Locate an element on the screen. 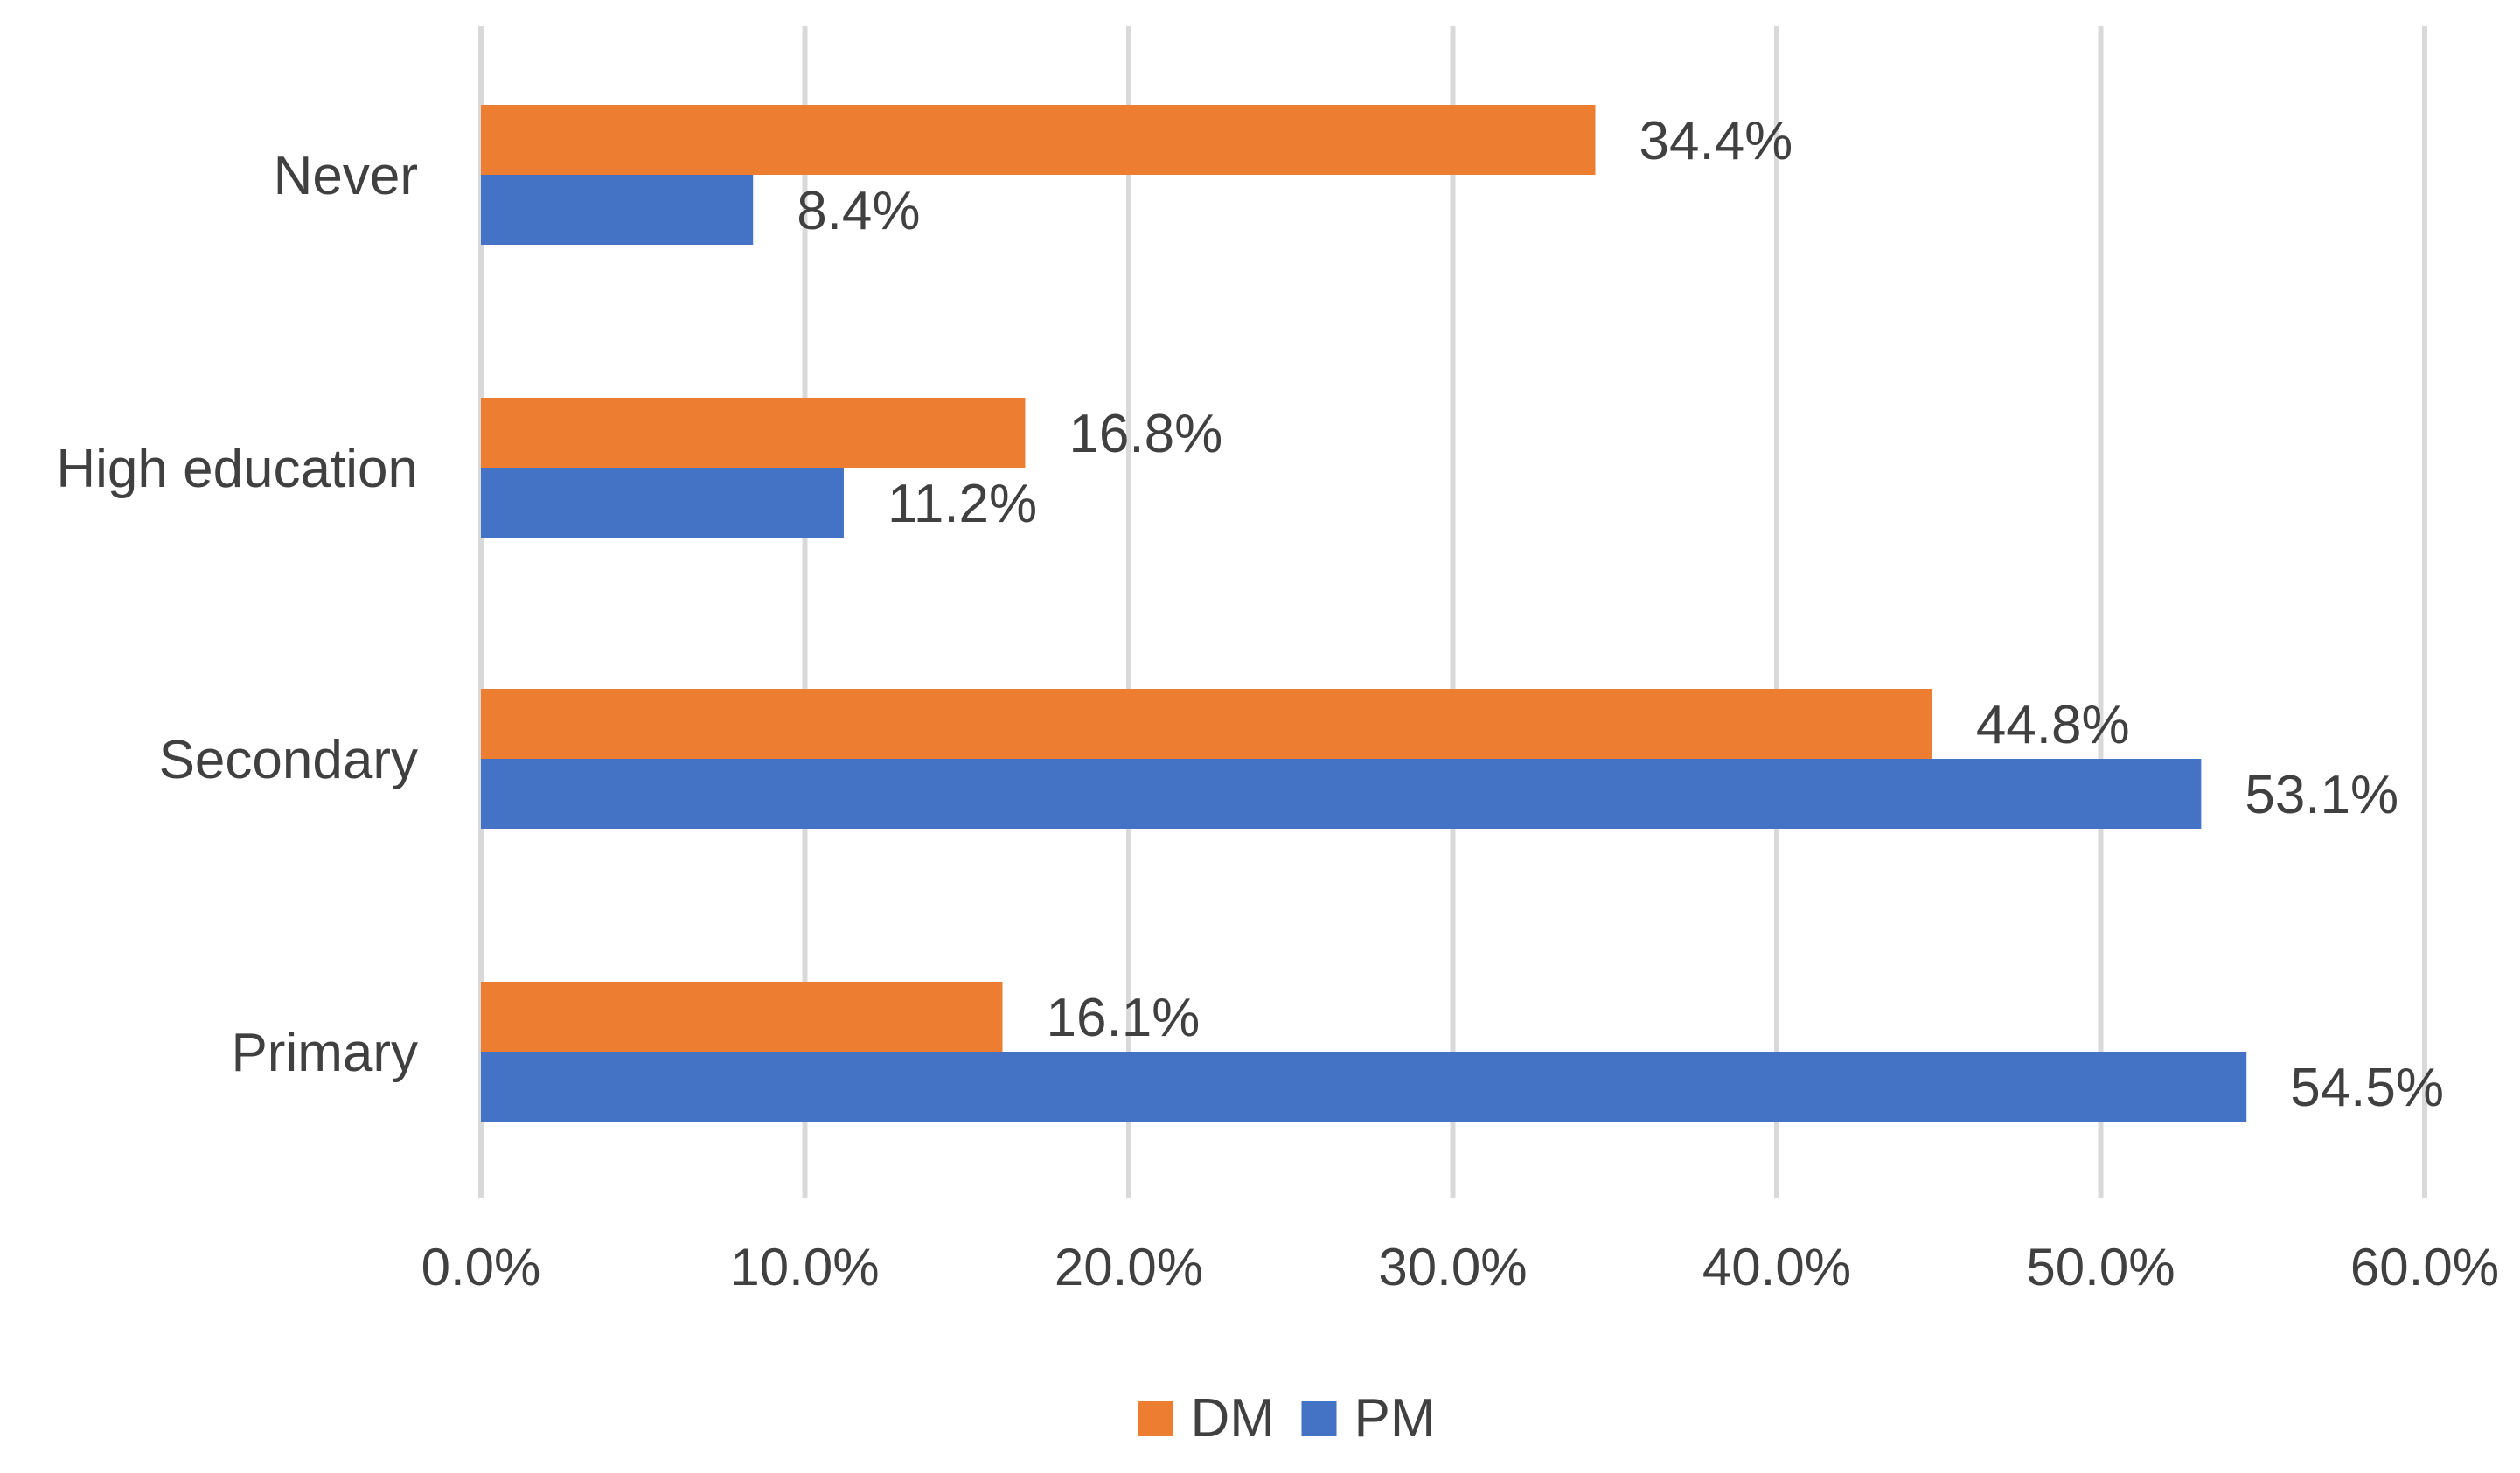  legend-label-dm: DM is located at coordinates (1233, 1418).